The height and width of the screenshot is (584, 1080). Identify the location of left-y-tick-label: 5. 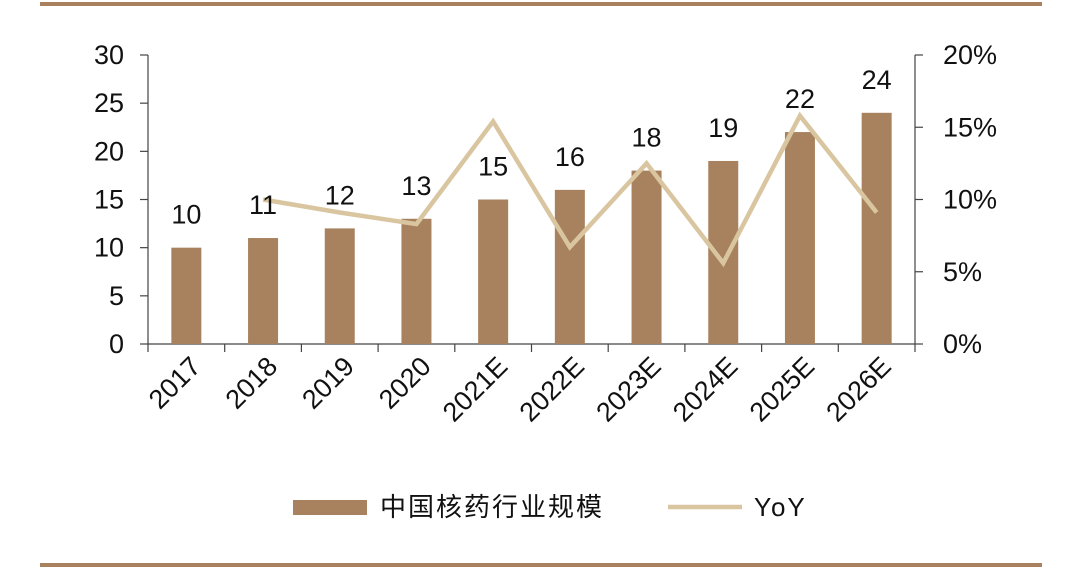
(116, 296).